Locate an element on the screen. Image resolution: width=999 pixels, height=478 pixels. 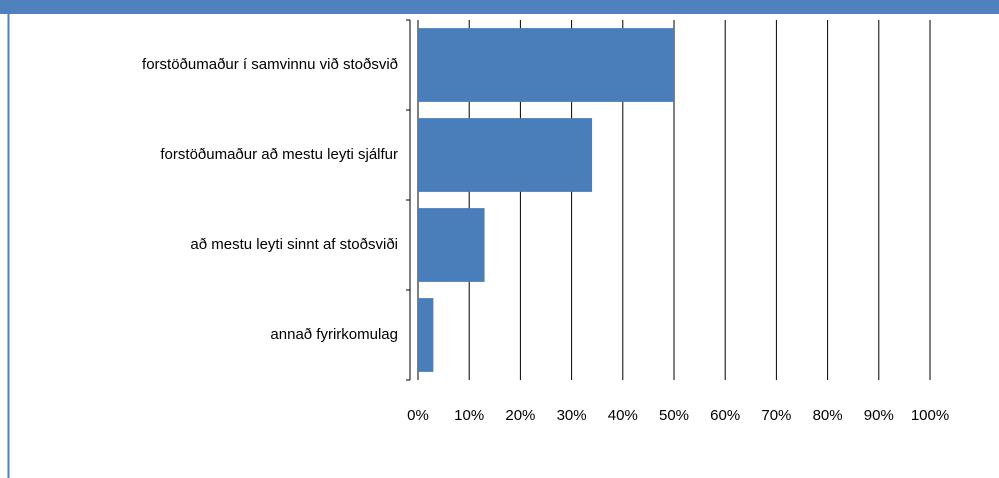
x-tick-label: 0% is located at coordinates (418, 415).